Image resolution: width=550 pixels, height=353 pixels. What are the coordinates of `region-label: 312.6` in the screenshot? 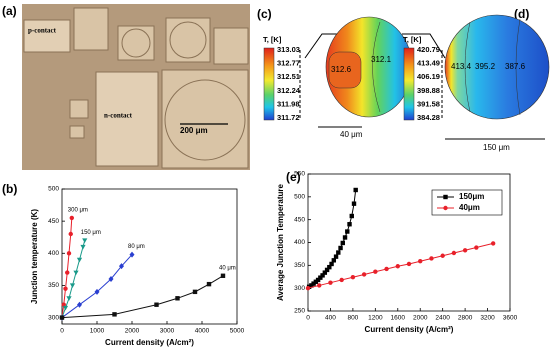 It's located at (341, 69).